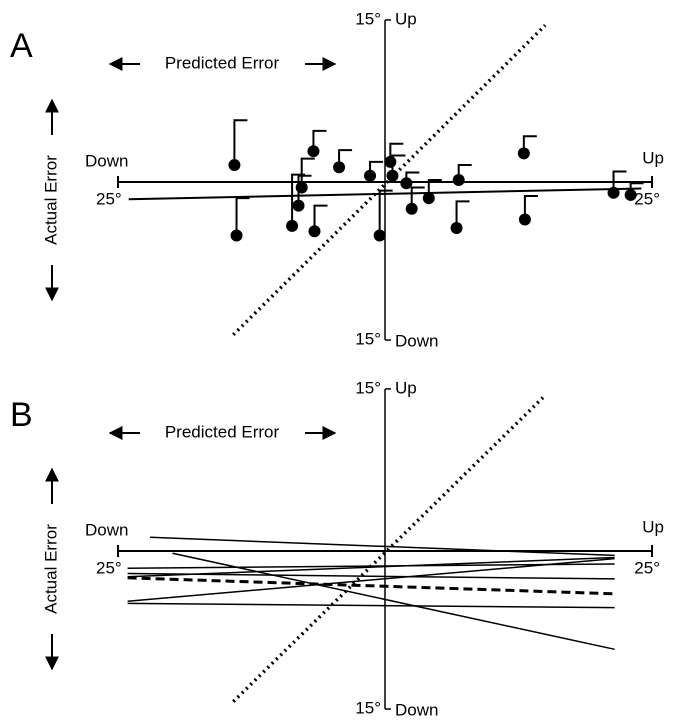  I want to click on panel-label: A, so click(21, 46).